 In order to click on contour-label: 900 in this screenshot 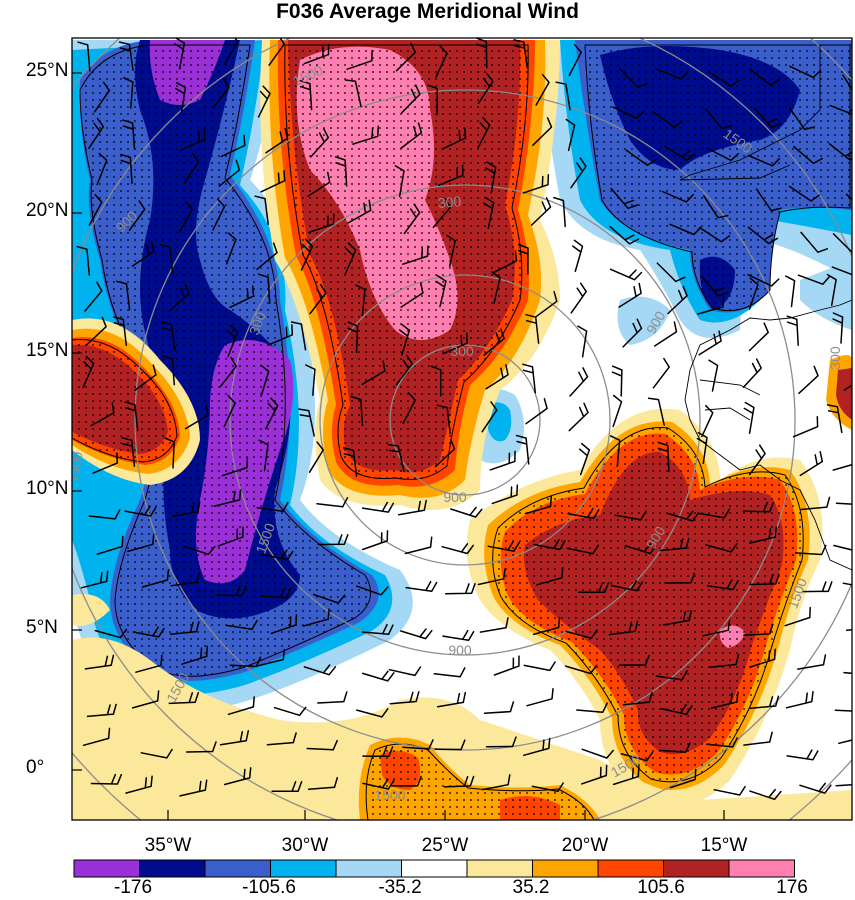, I will do `click(460, 650)`.